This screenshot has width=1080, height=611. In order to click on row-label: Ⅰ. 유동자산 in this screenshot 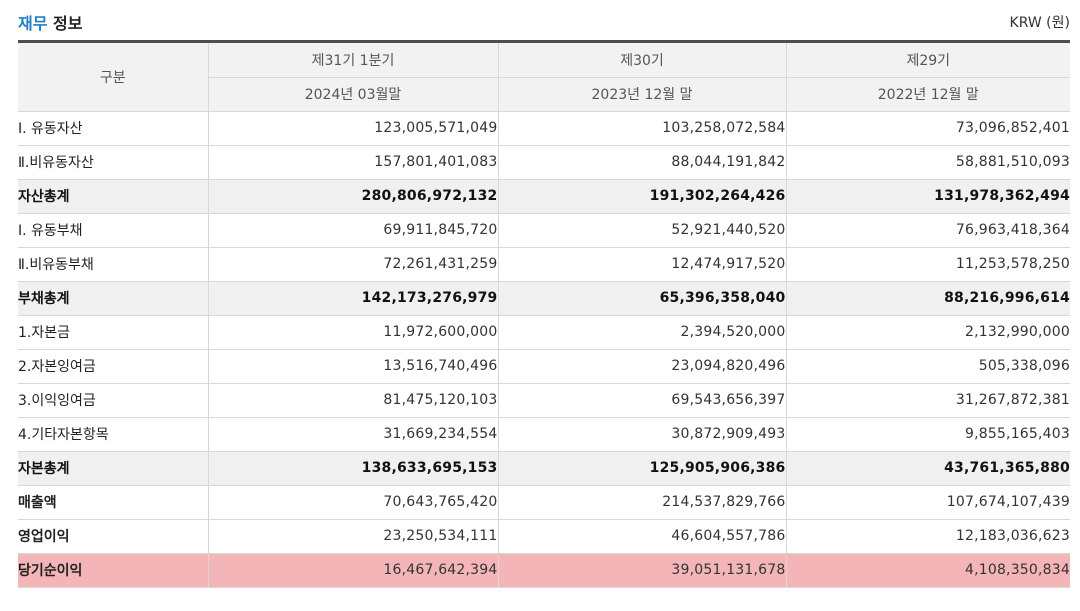, I will do `click(113, 128)`.